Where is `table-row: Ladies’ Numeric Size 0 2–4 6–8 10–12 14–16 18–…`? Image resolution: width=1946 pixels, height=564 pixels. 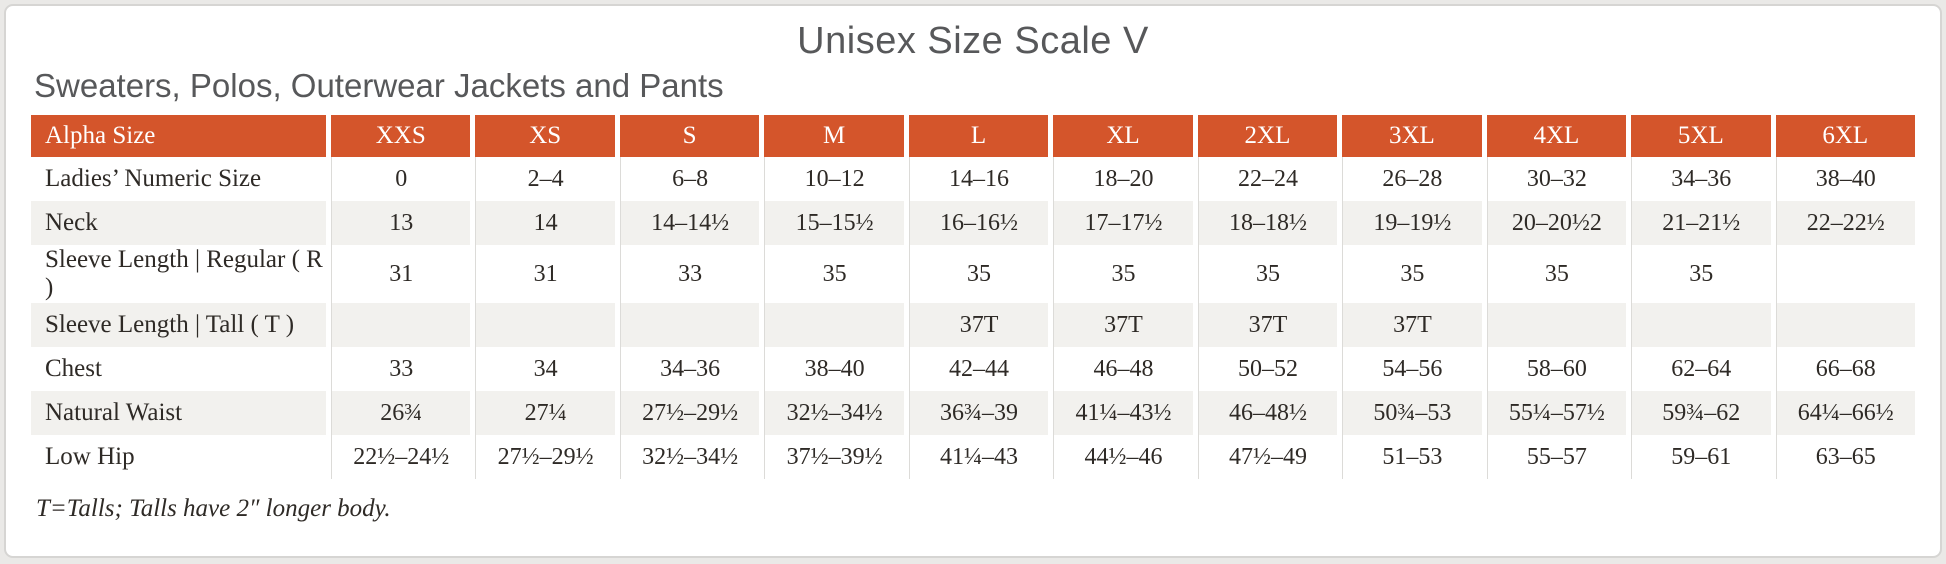
table-row: Ladies’ Numeric Size 0 2–4 6–8 10–12 14–16 18–… is located at coordinates (973, 179).